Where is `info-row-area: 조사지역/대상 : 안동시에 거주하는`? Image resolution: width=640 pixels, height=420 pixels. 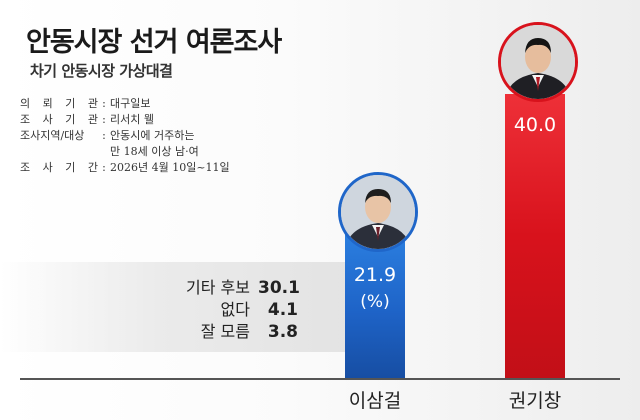
info-row-area: 조사지역/대상 : 안동시에 거주하는 is located at coordinates (107, 135).